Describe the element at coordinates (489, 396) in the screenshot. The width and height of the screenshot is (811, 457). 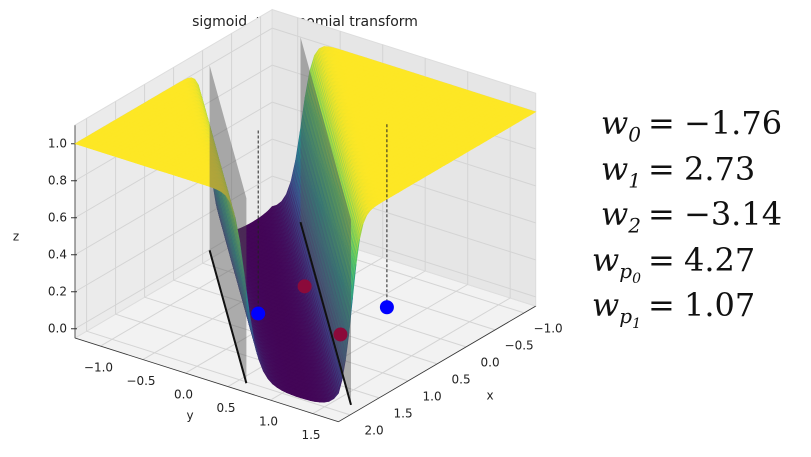
I see `x-axis-label: x` at that location.